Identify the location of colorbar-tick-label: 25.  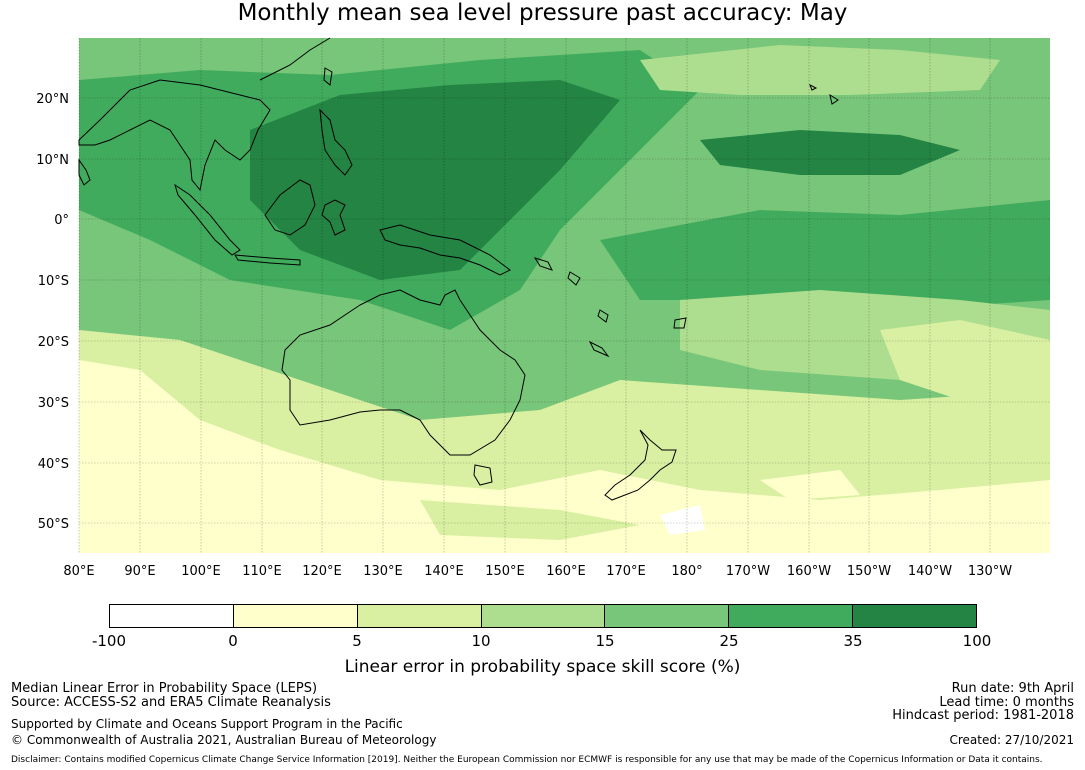
(729, 641).